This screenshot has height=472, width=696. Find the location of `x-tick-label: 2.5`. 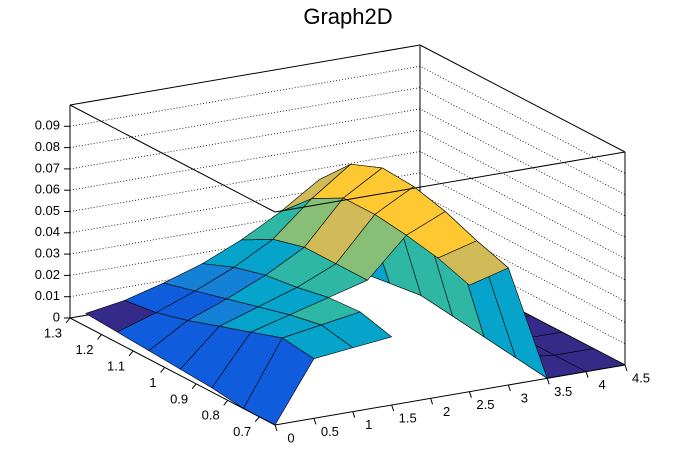

x-tick-label: 2.5 is located at coordinates (485, 404).